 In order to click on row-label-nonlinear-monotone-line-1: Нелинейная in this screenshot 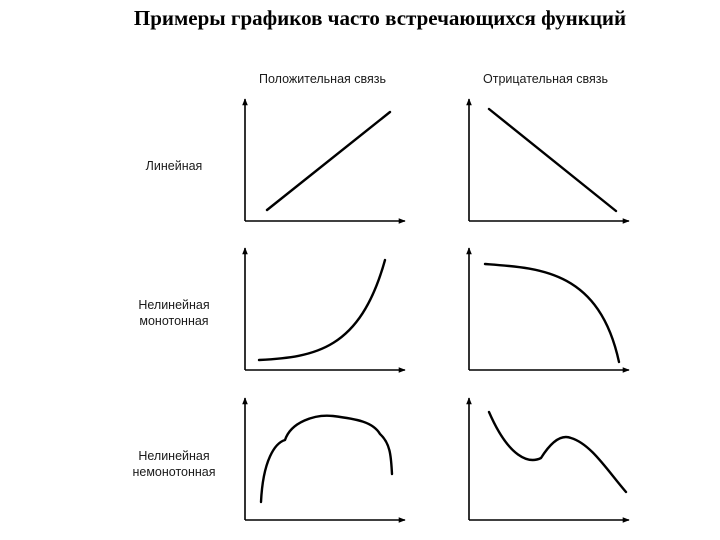, I will do `click(174, 305)`.